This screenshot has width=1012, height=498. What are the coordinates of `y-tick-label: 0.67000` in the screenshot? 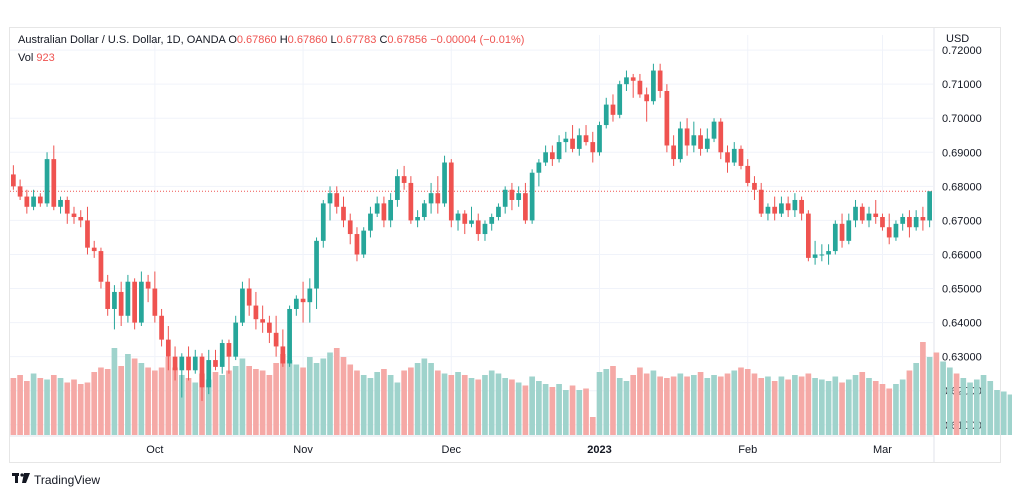 It's located at (962, 221).